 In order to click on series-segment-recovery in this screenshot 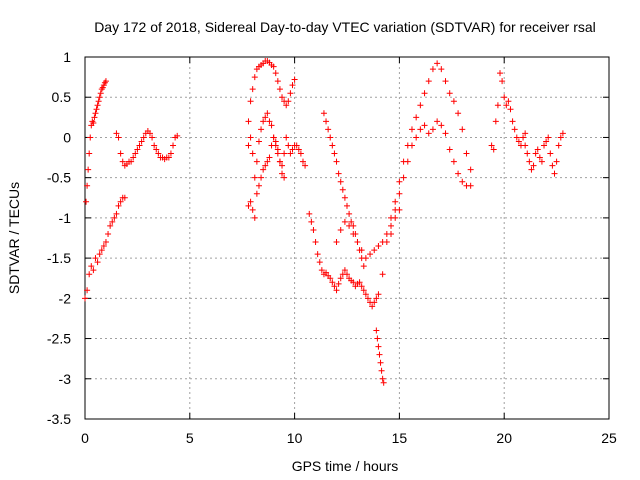, I will do `click(426, 169)`.